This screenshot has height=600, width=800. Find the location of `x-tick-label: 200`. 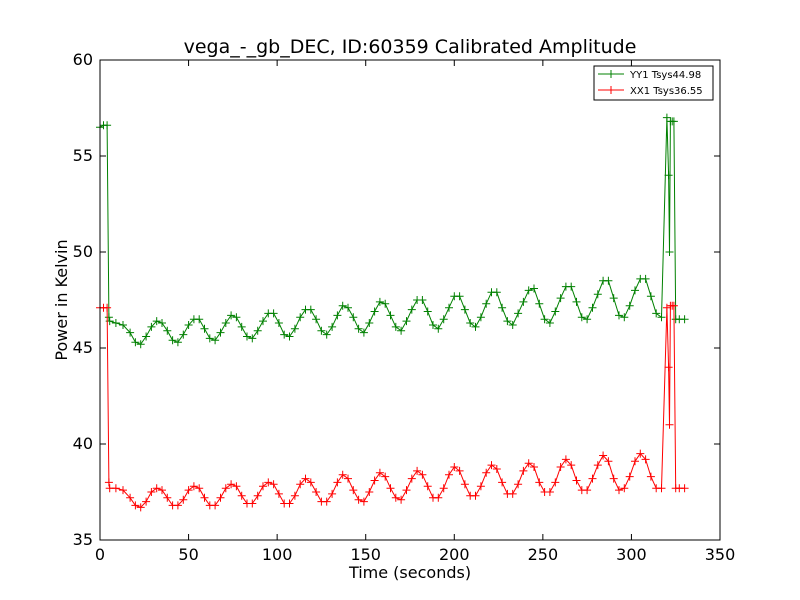

x-tick-label: 200 is located at coordinates (454, 554).